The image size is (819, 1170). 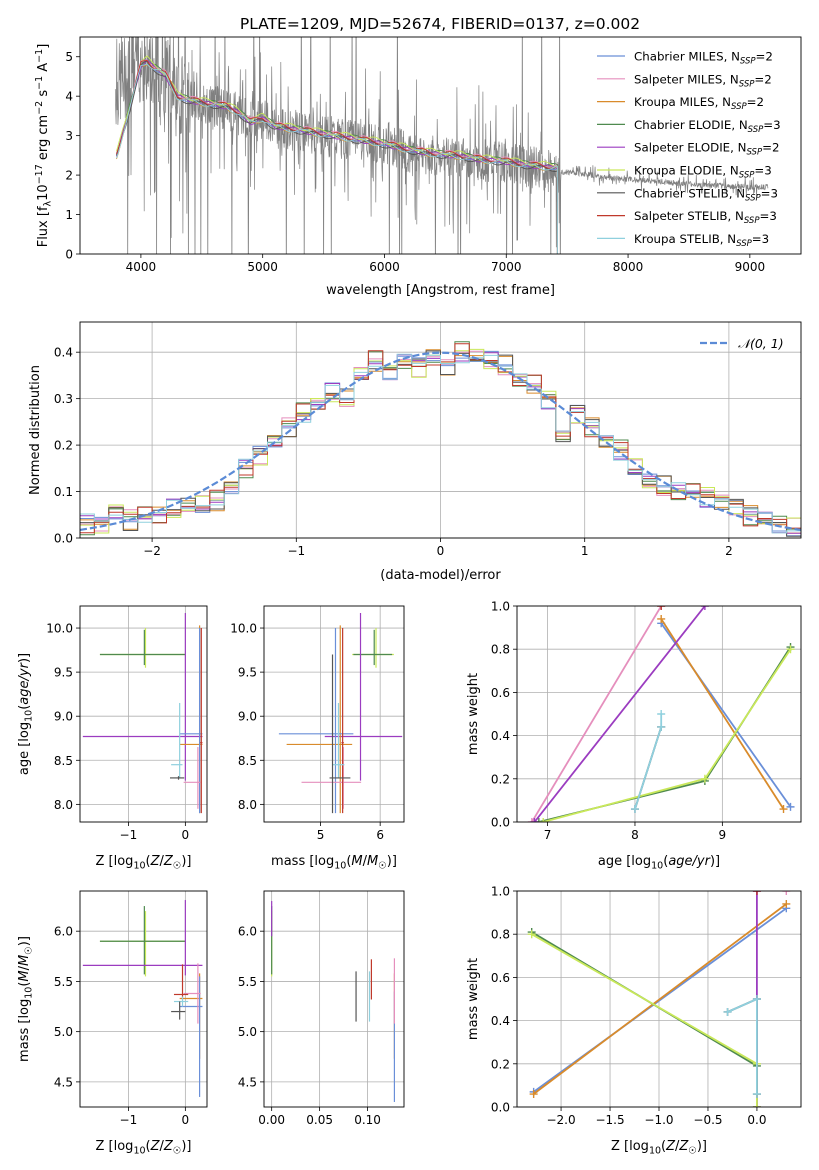 I want to click on y-tick-label: 3, so click(x=69, y=136).